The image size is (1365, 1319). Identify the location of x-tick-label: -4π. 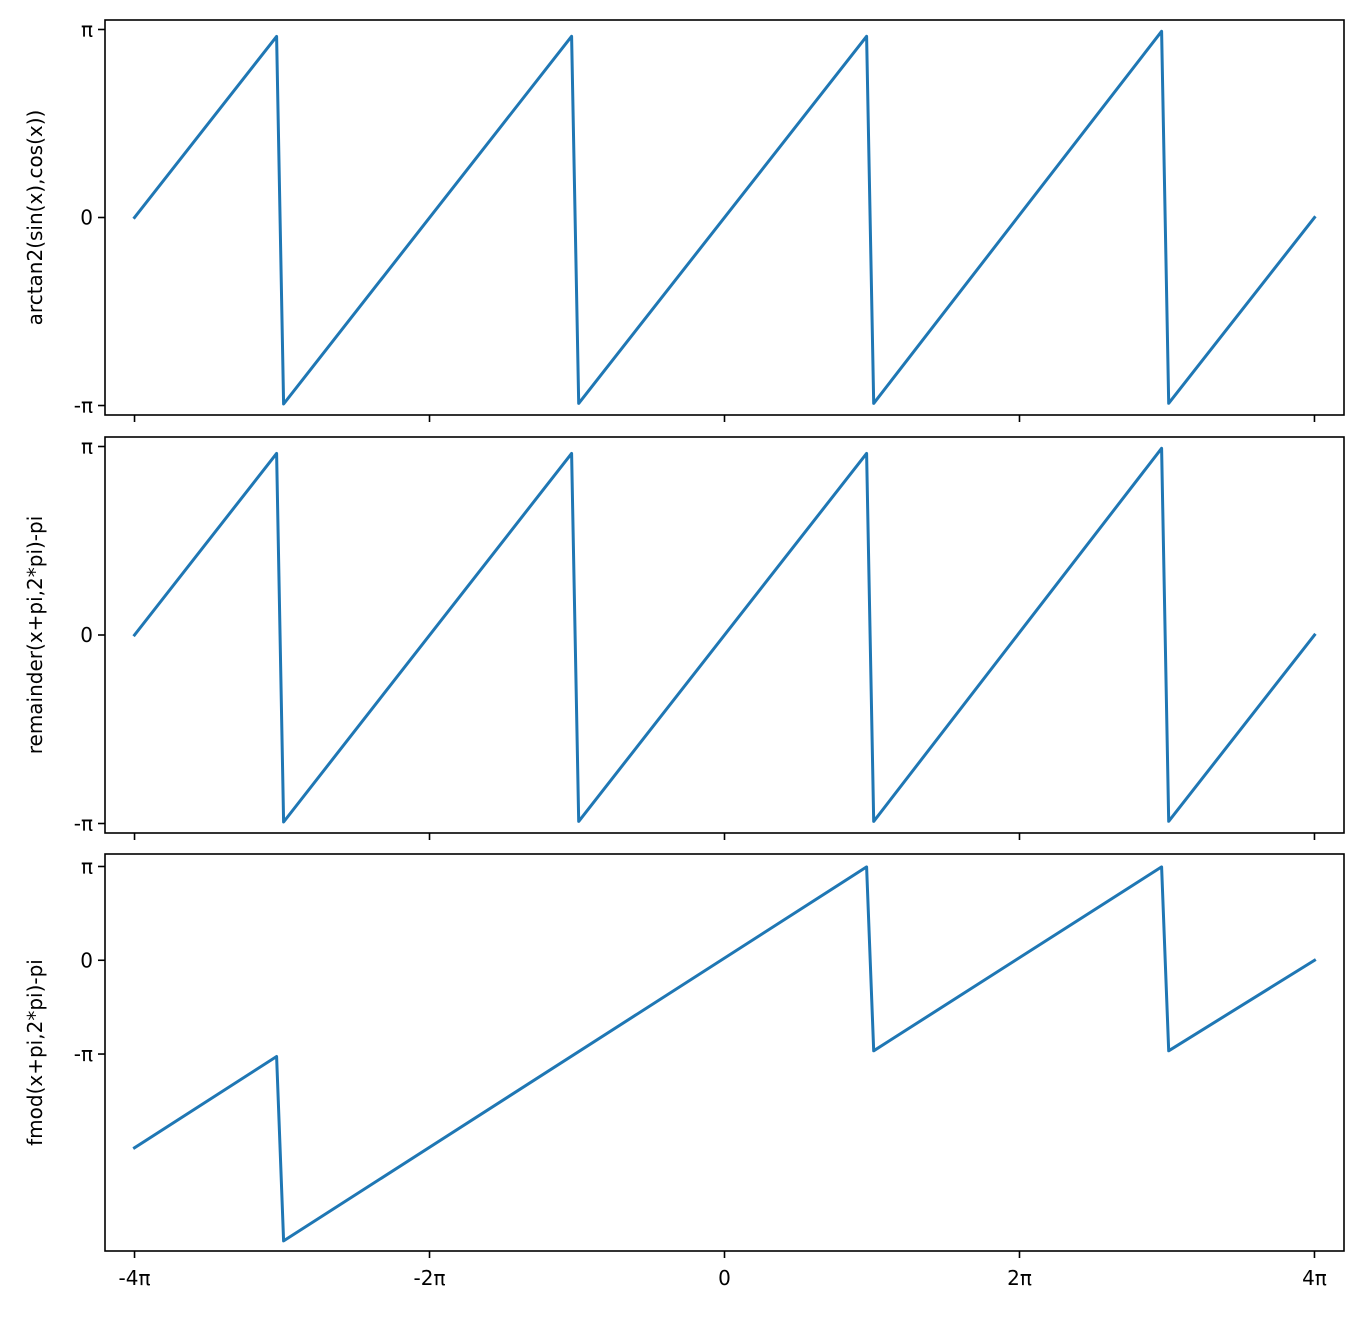
(135, 1278).